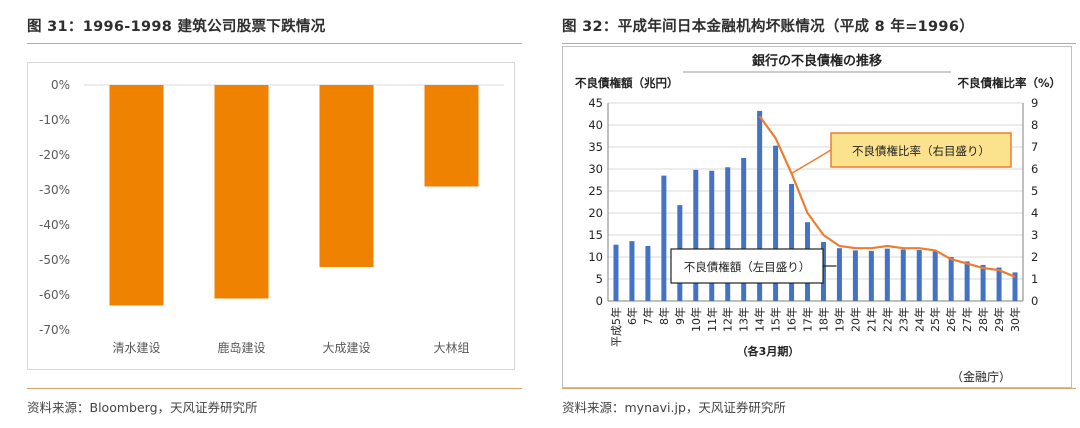  Describe the element at coordinates (274, 43) in the screenshot. I see `left-title-rule` at that location.